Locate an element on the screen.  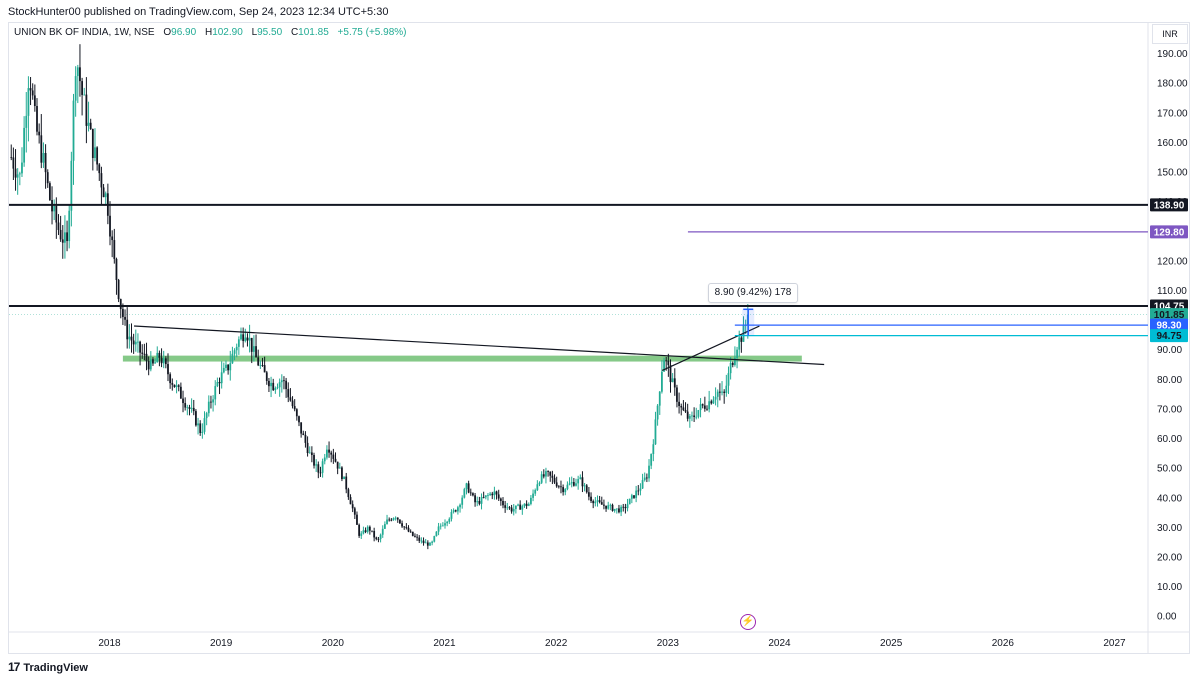
x-tick-label: 2025 is located at coordinates (891, 643).